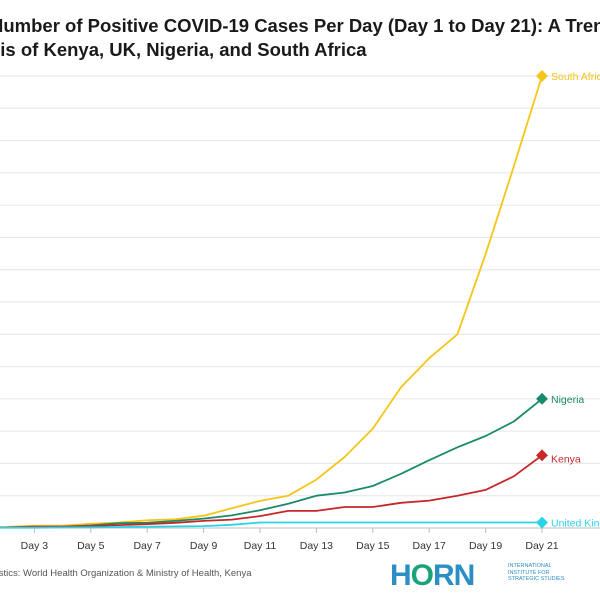  I want to click on series-label: Nigeria, so click(567, 400).